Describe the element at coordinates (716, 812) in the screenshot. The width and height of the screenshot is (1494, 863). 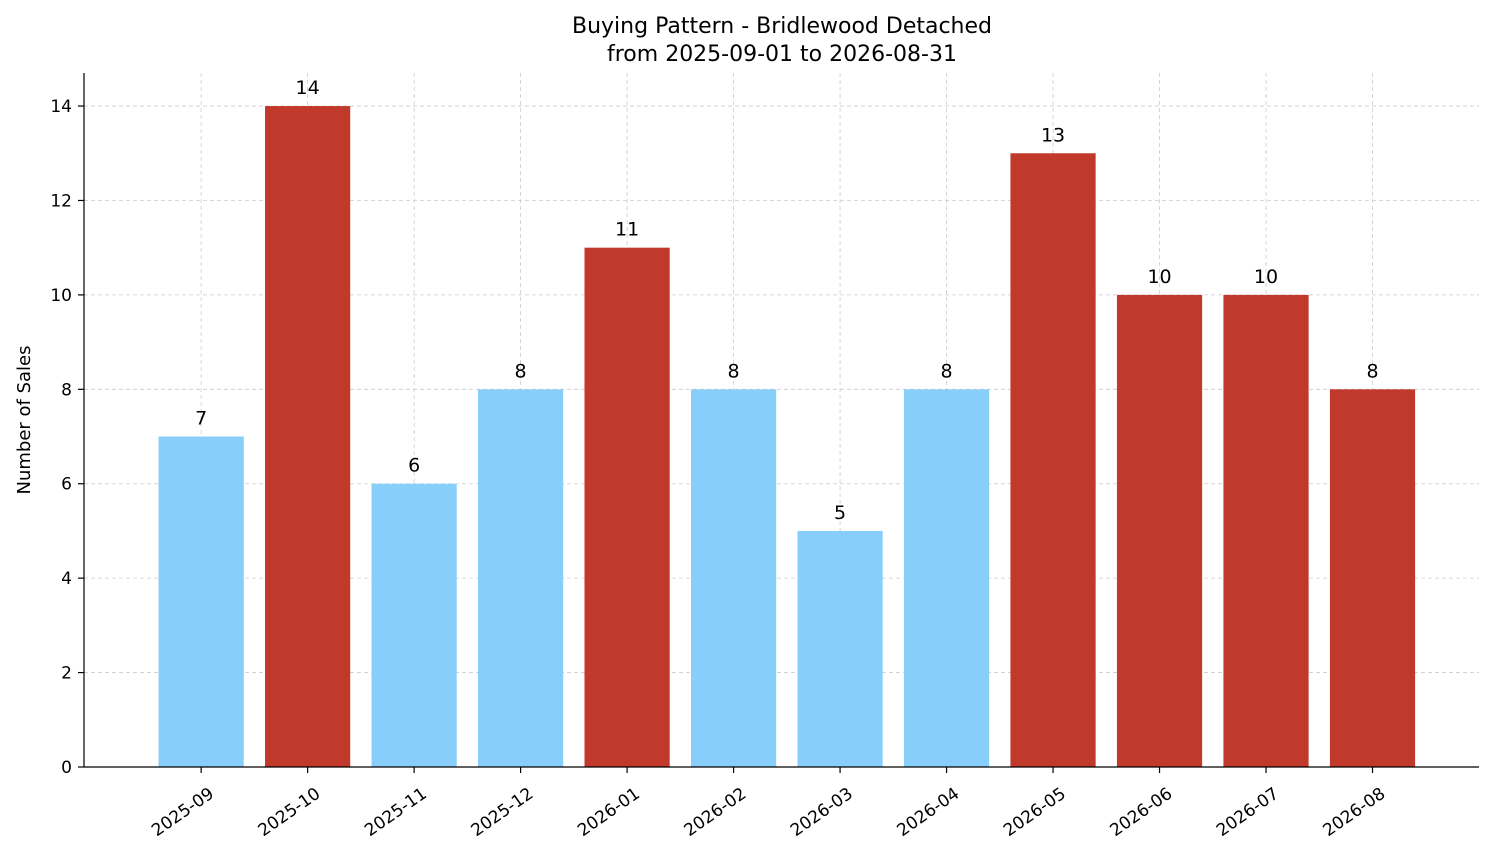
I see `x-tick-label: 2026-02` at that location.